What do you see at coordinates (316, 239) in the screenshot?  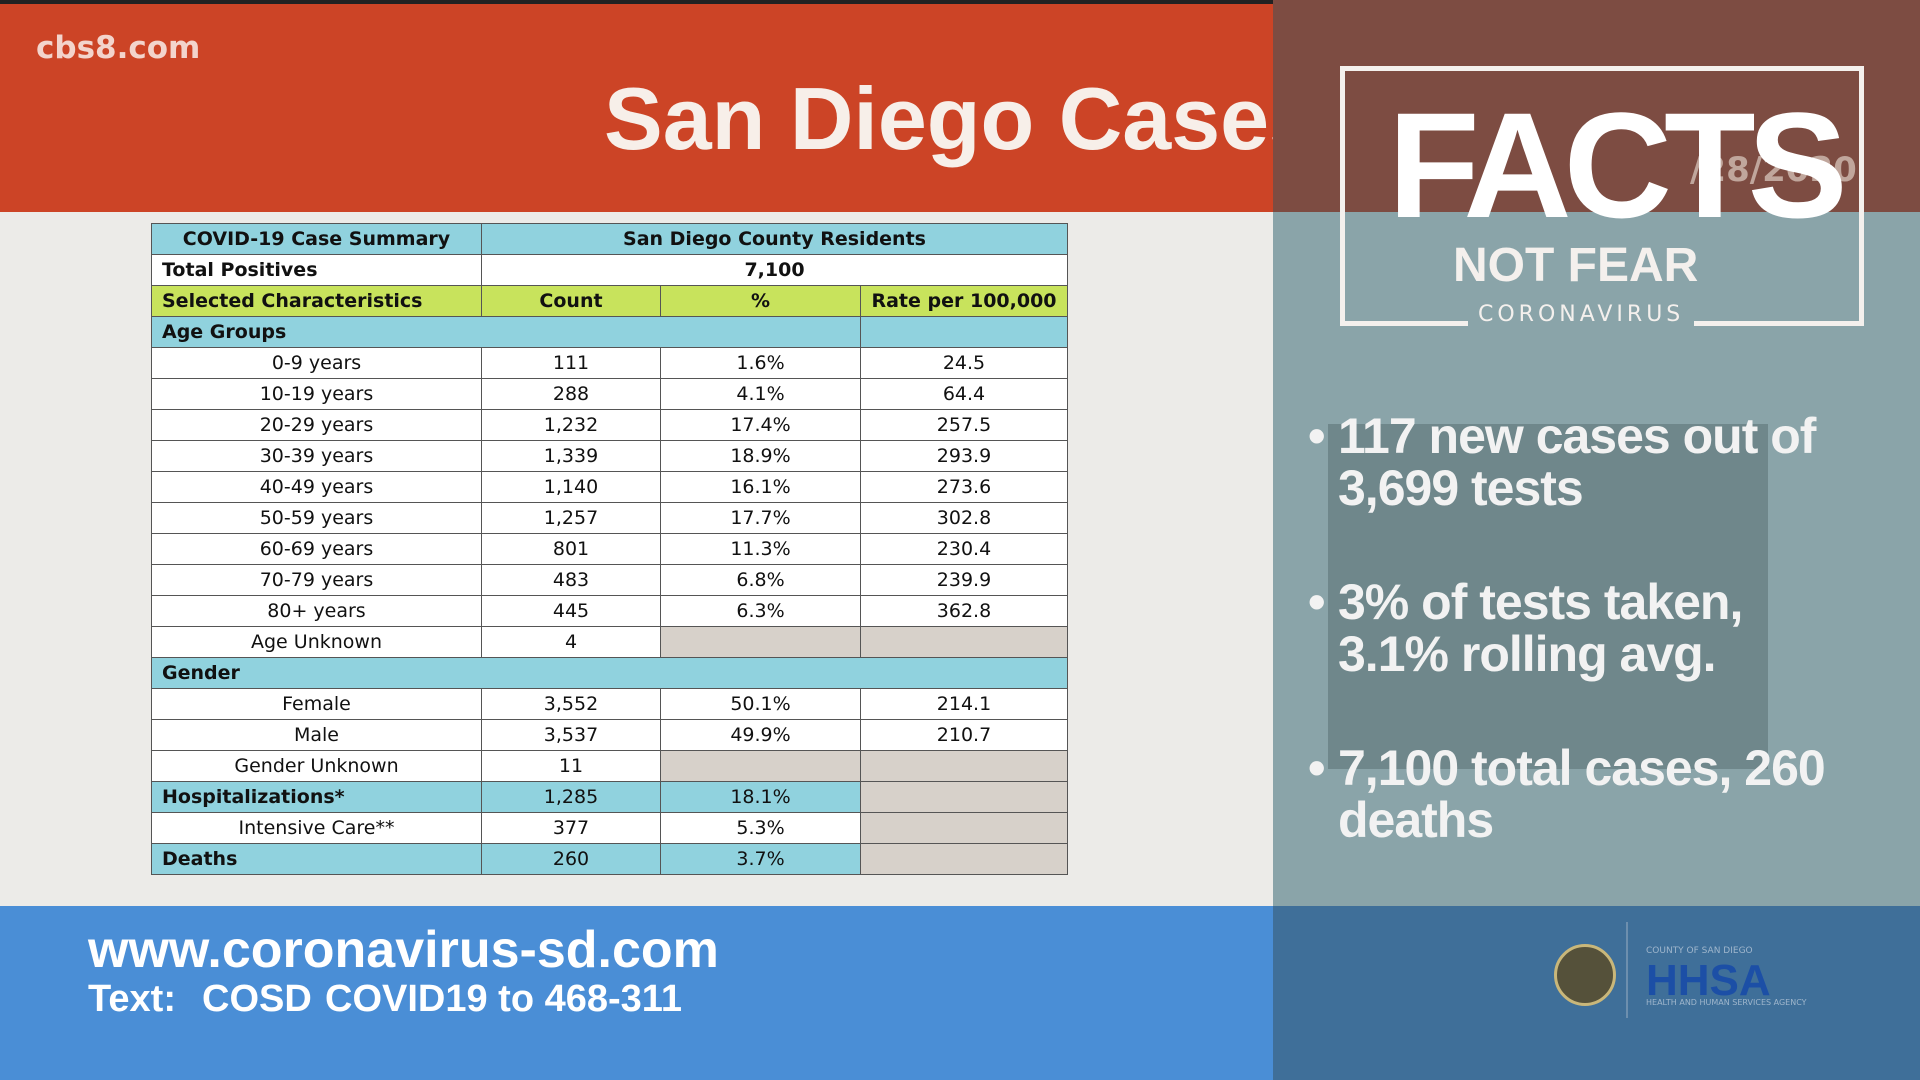 I see `table-cell: COVID-19 Case Summary` at bounding box center [316, 239].